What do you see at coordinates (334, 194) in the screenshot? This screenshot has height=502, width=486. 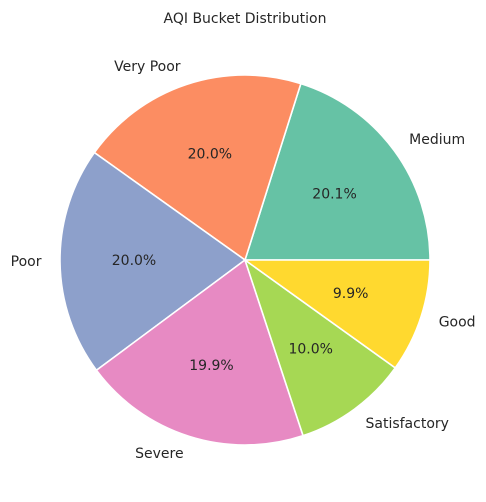 I see `pct-medium: 20.1%` at bounding box center [334, 194].